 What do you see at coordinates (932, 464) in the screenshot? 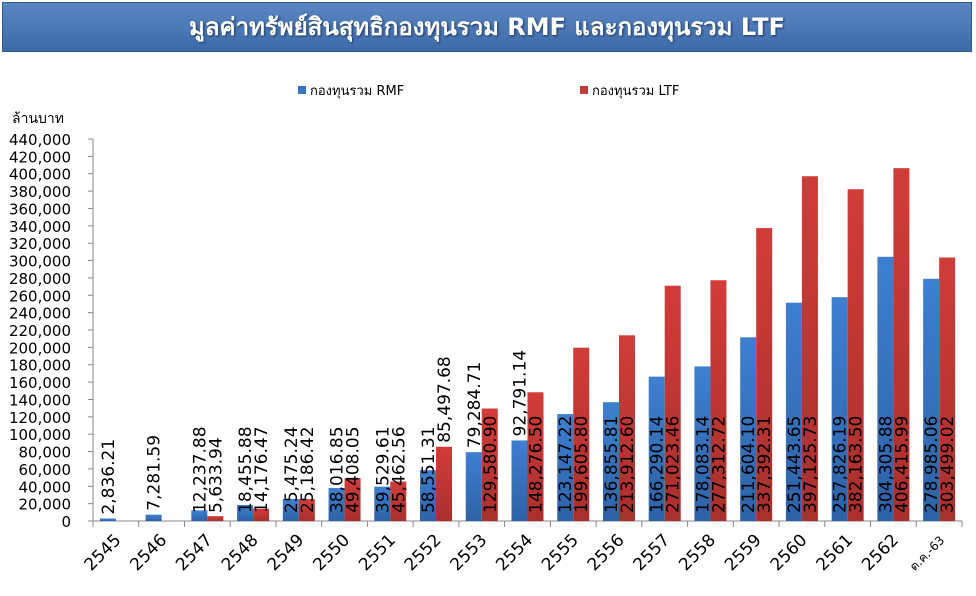
I see `data-label: 278,985.06` at bounding box center [932, 464].